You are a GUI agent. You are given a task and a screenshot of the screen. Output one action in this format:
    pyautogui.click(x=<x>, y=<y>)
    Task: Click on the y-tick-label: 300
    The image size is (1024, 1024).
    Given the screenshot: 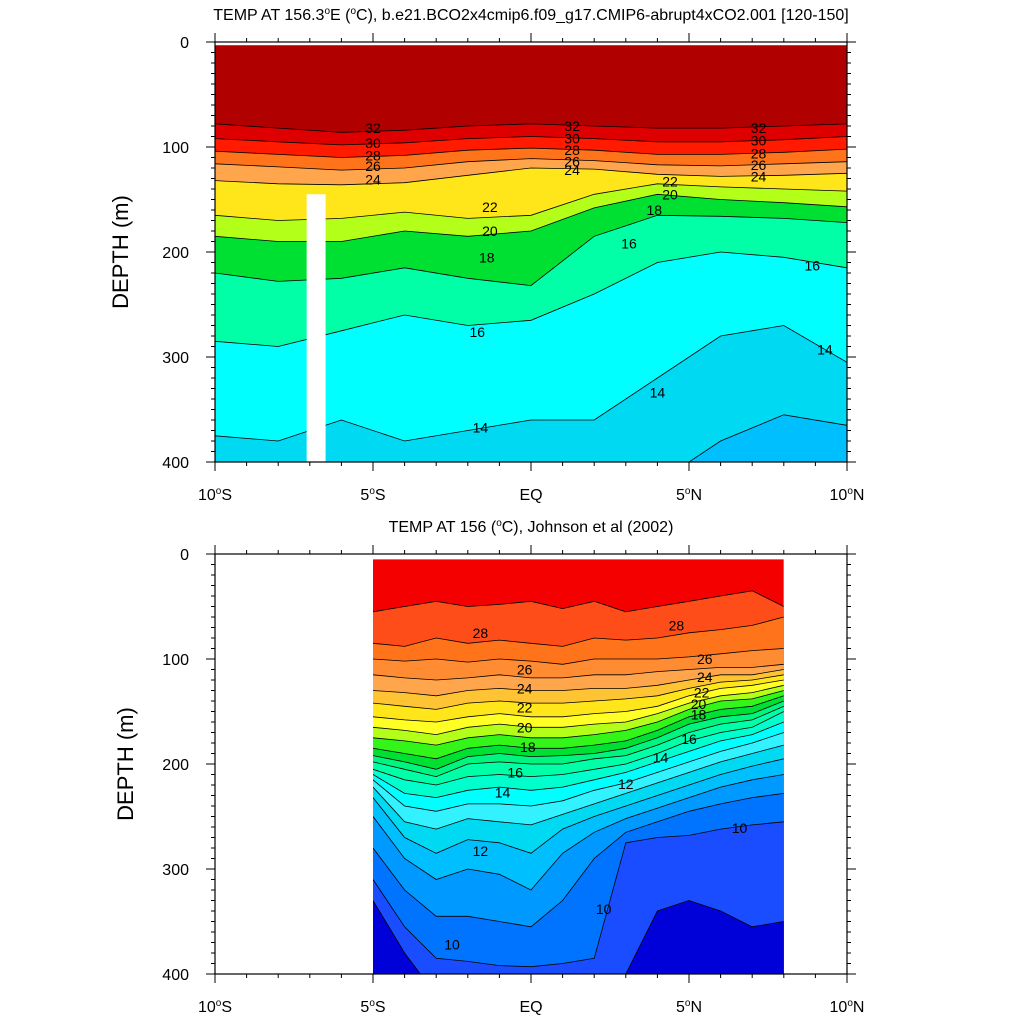 What is the action you would take?
    pyautogui.click(x=175, y=870)
    